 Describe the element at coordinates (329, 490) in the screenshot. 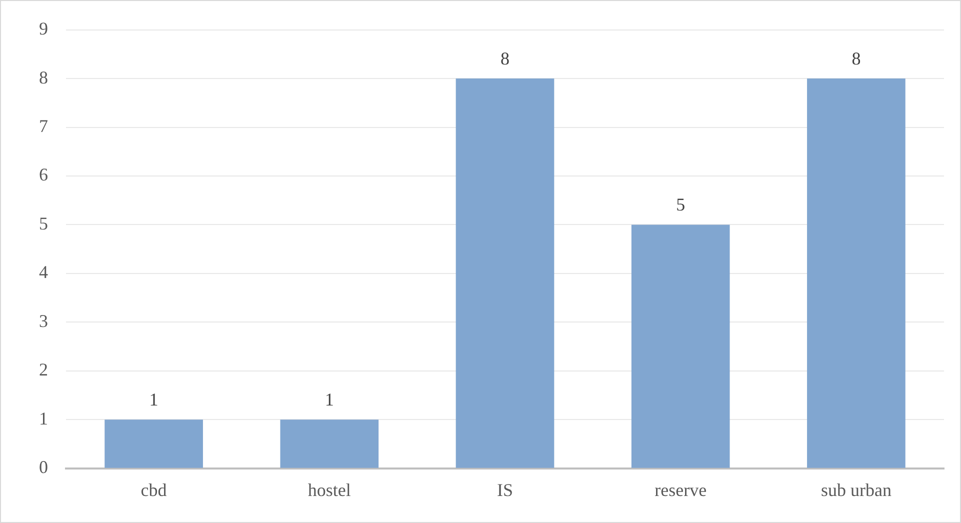

I see `x-tick-label: hostel` at that location.